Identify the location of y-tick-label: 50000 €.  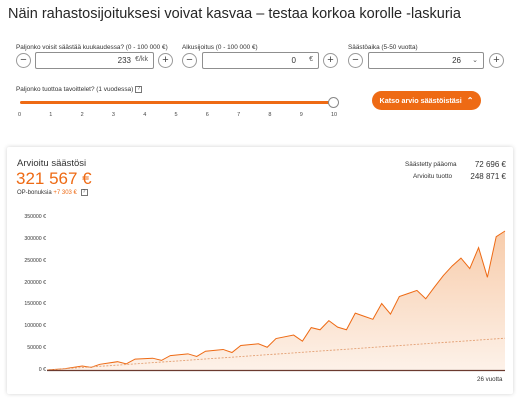
(36, 348).